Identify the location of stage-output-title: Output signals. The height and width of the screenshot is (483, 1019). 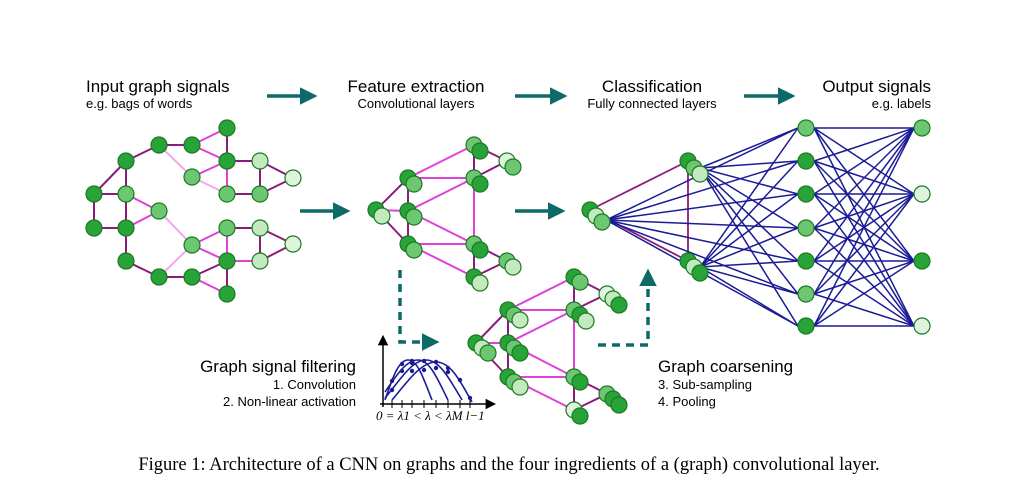
(876, 86).